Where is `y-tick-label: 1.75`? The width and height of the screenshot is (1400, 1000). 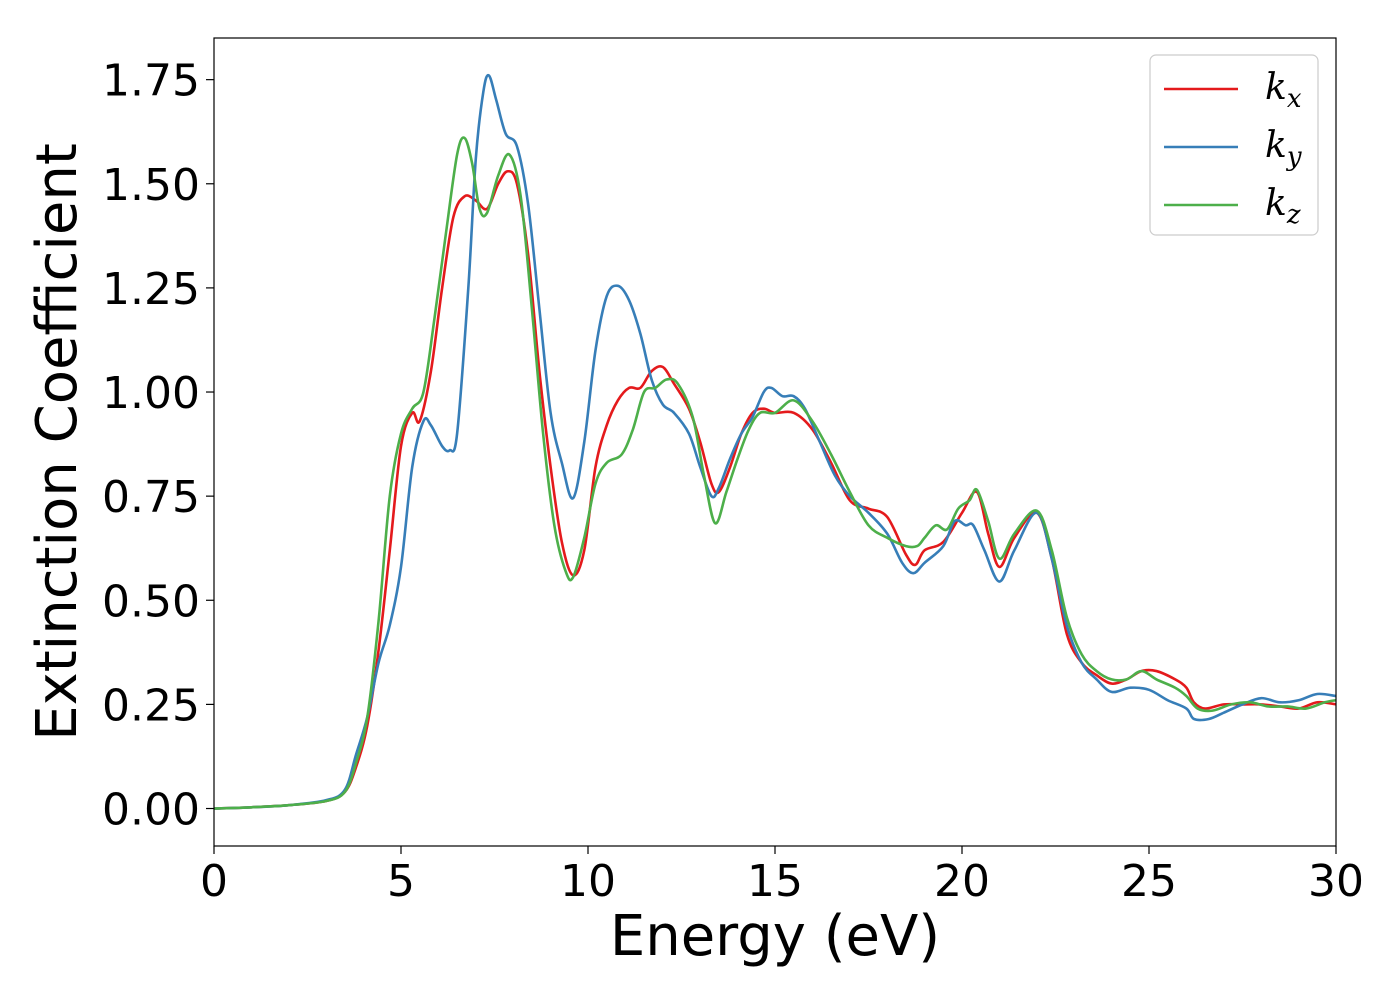
y-tick-label: 1.75 is located at coordinates (151, 81).